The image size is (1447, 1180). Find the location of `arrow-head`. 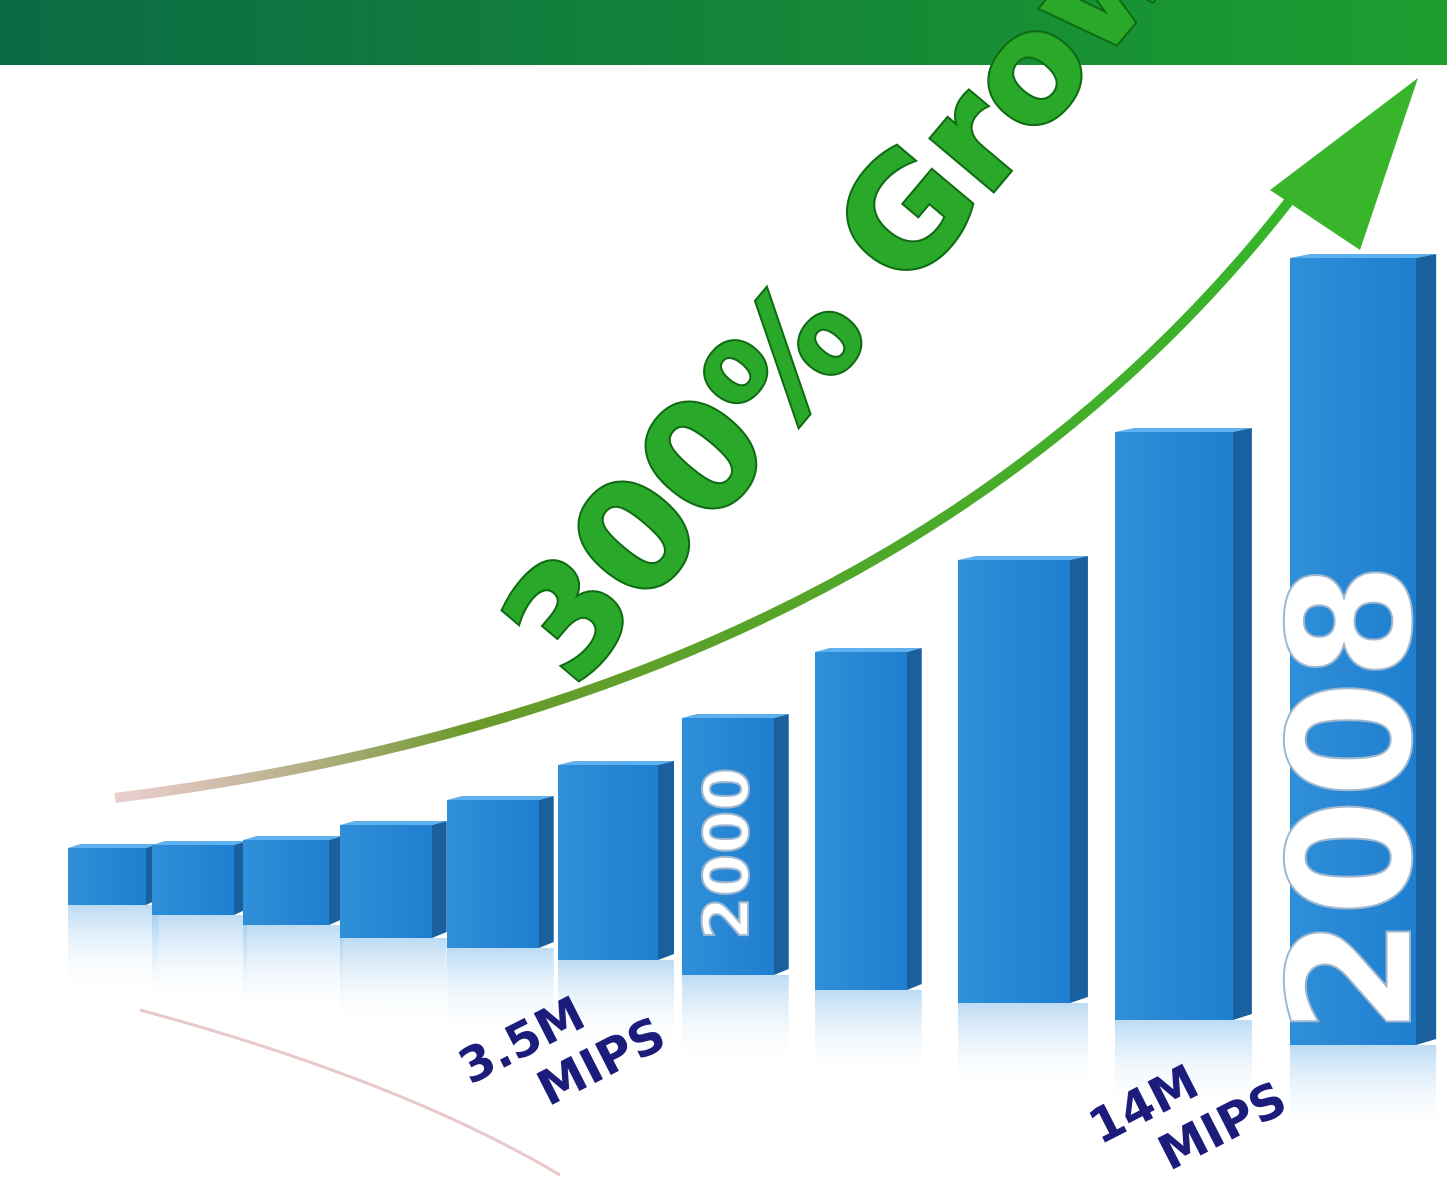

arrow-head is located at coordinates (1344, 164).